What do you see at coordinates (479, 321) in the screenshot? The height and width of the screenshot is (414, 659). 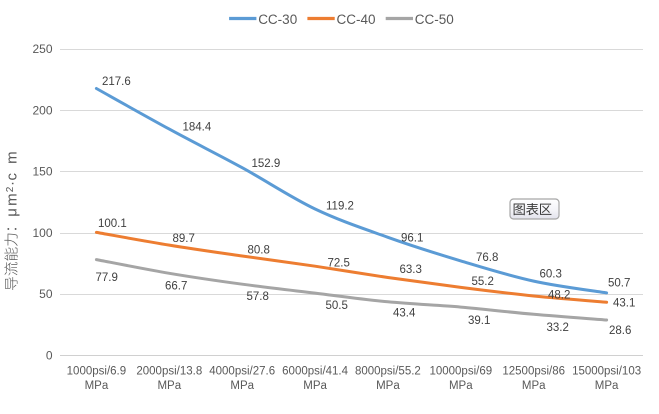 I see `svg-text: 39.1` at bounding box center [479, 321].